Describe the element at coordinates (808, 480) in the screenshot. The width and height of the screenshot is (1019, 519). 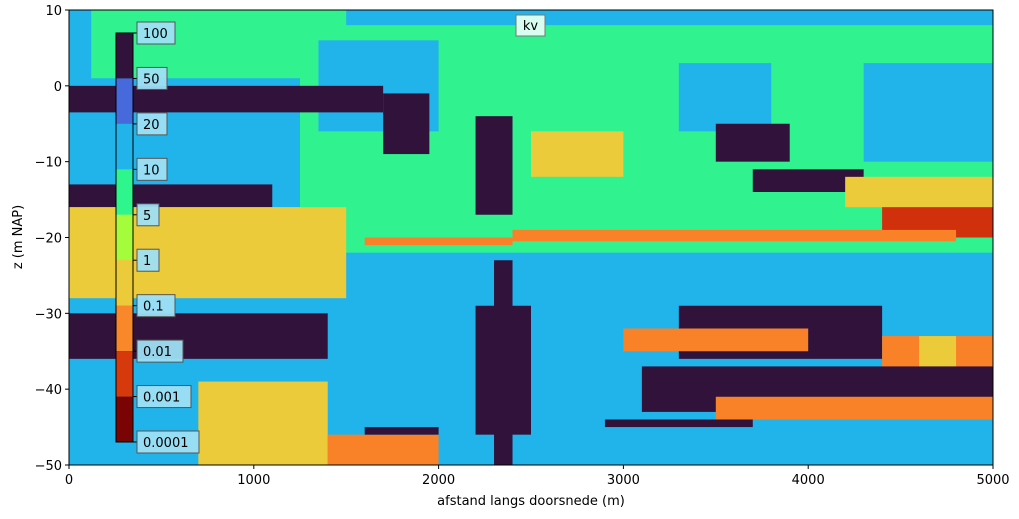
I see `x-tick-label: 4000` at that location.